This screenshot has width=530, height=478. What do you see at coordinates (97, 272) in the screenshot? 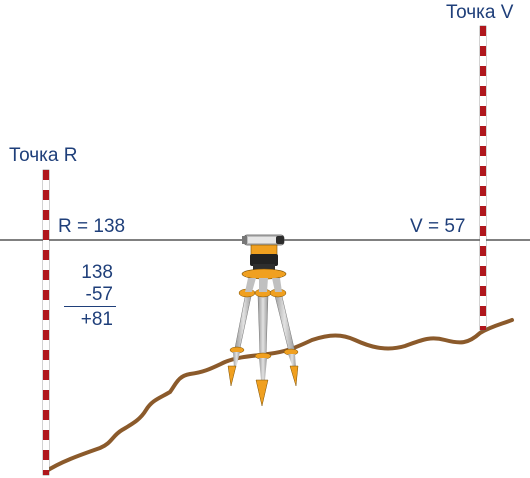
I see `calc-minuend: 138` at bounding box center [97, 272].